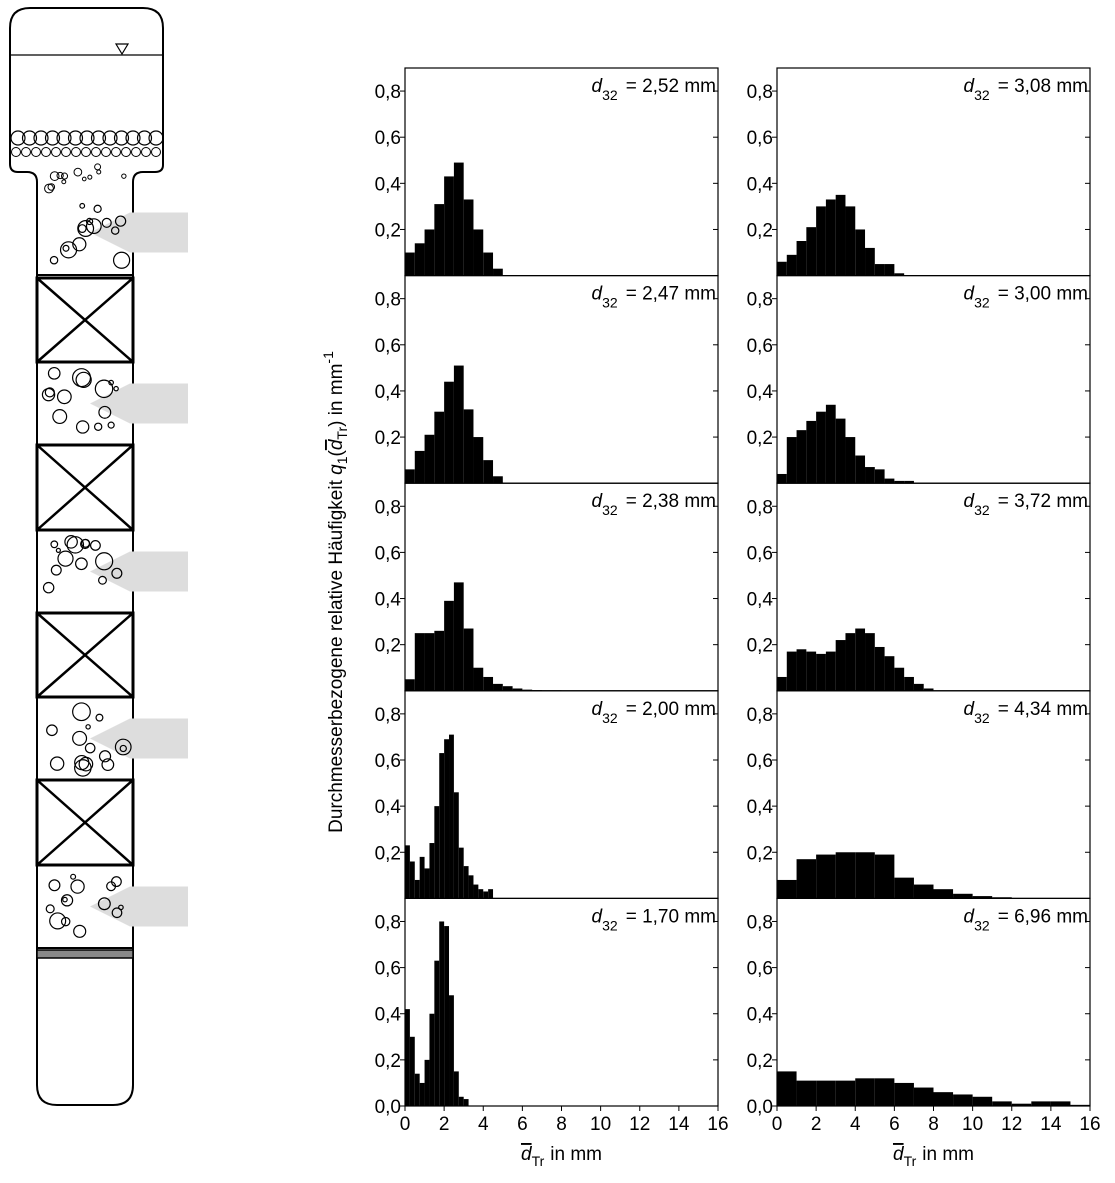 This screenshot has width=1115, height=1183. What do you see at coordinates (1051, 1124) in the screenshot?
I see `x-tick-label: 14` at bounding box center [1051, 1124].